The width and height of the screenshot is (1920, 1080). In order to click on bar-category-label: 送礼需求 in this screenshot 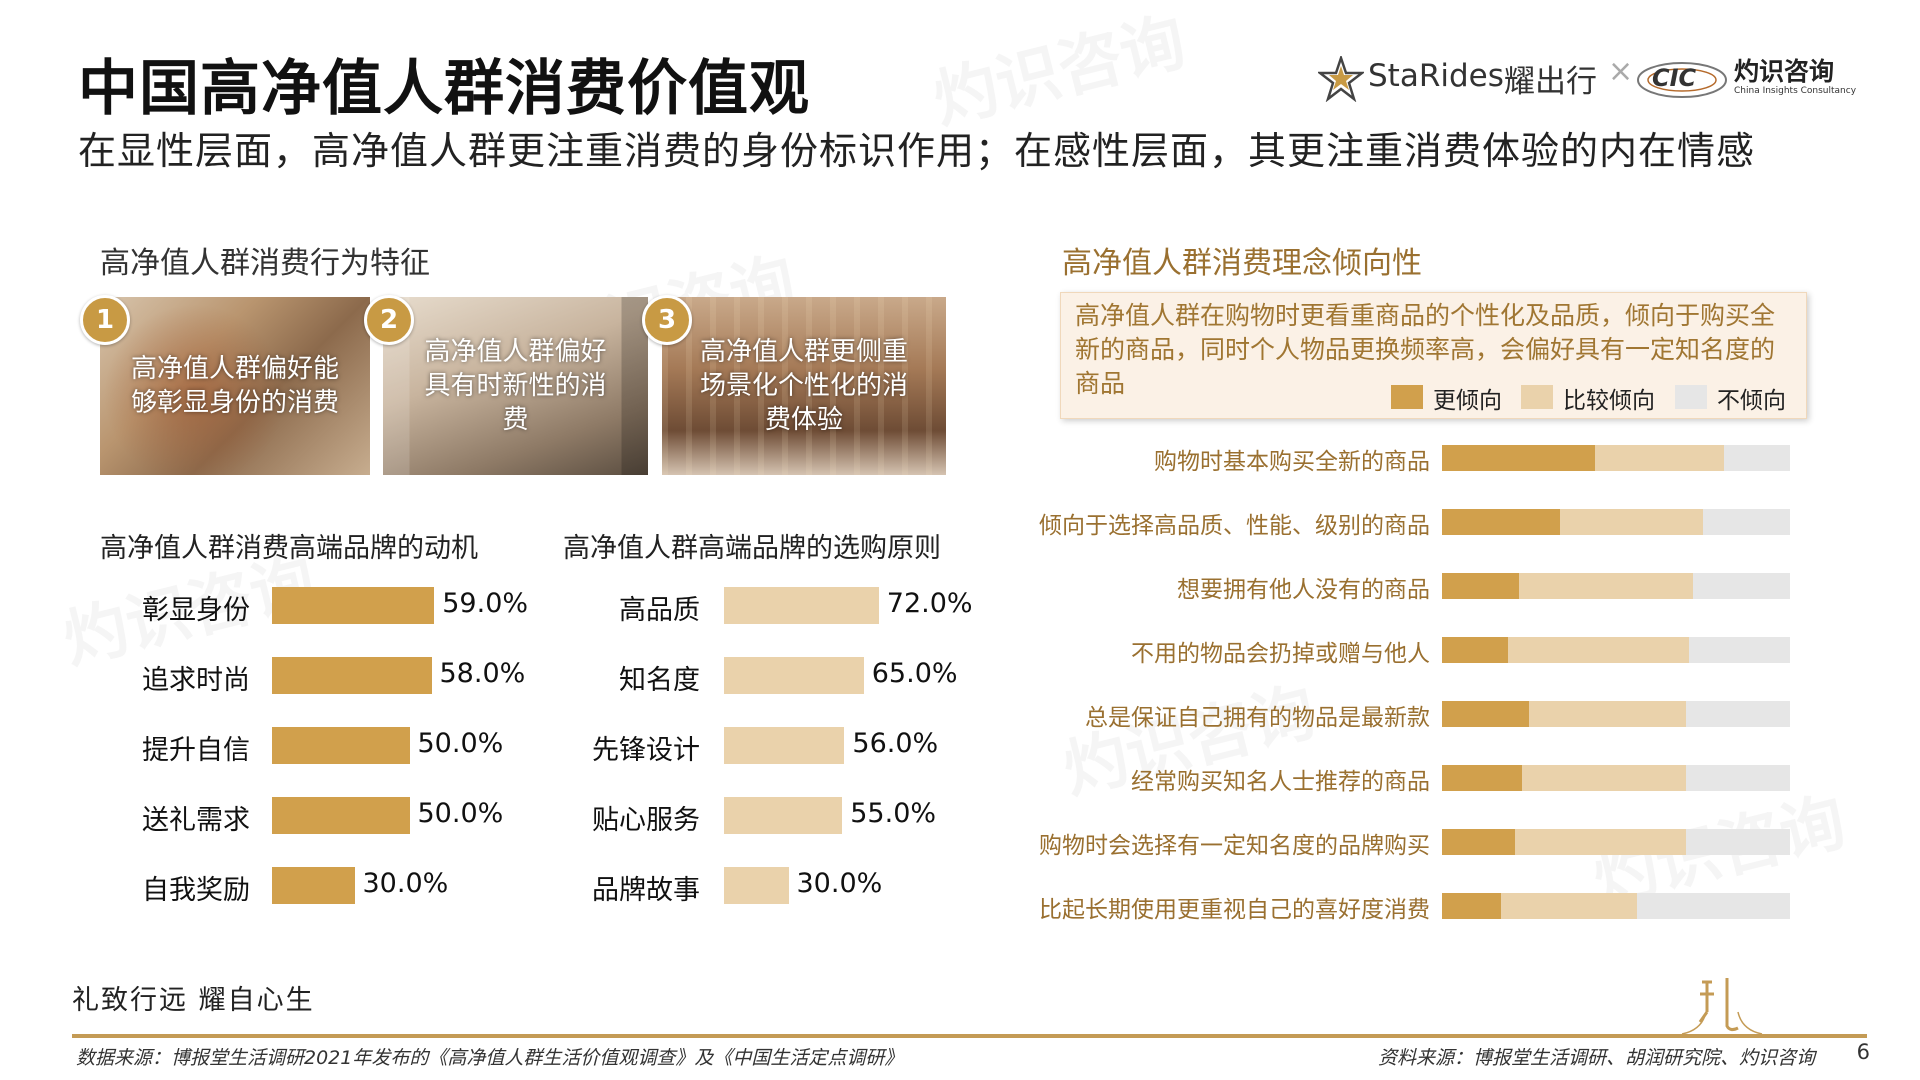, I will do `click(196, 820)`.